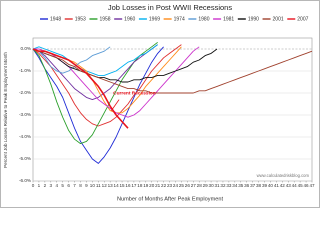 This screenshot has height=240, width=320. Describe the element at coordinates (212, 185) in the screenshot. I see `x-tick-label: 30` at that location.